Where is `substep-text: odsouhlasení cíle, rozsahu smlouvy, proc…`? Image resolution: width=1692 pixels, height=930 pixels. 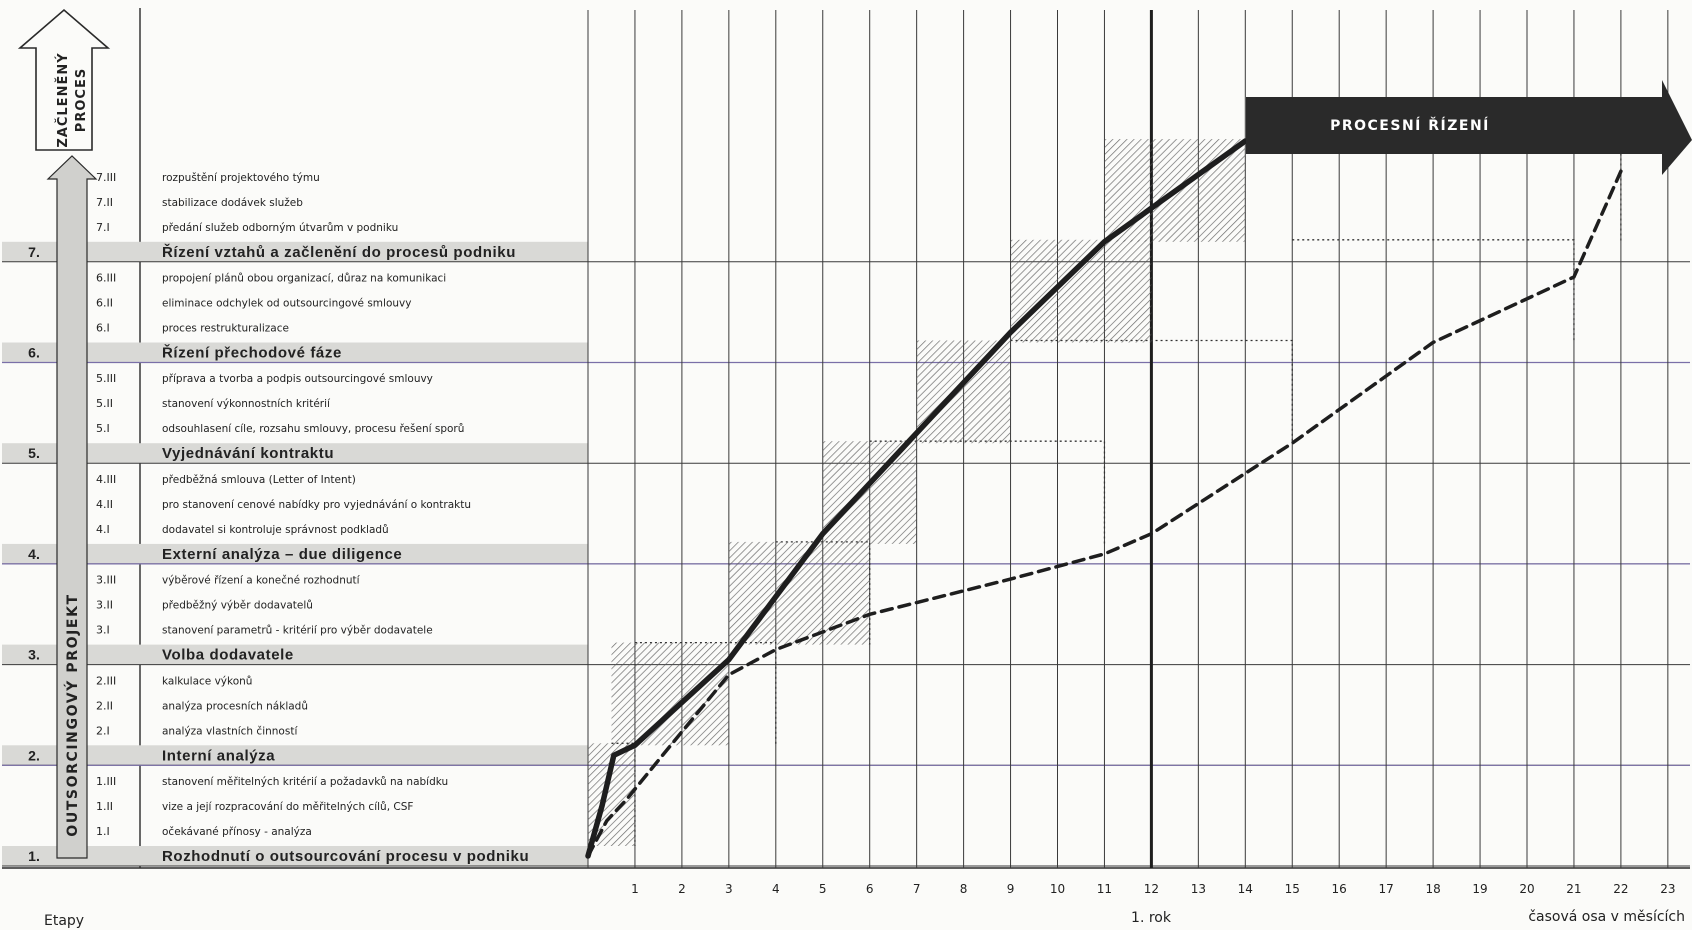 substep-text: odsouhlasení cíle, rozsahu smlouvy, proc… is located at coordinates (313, 429).